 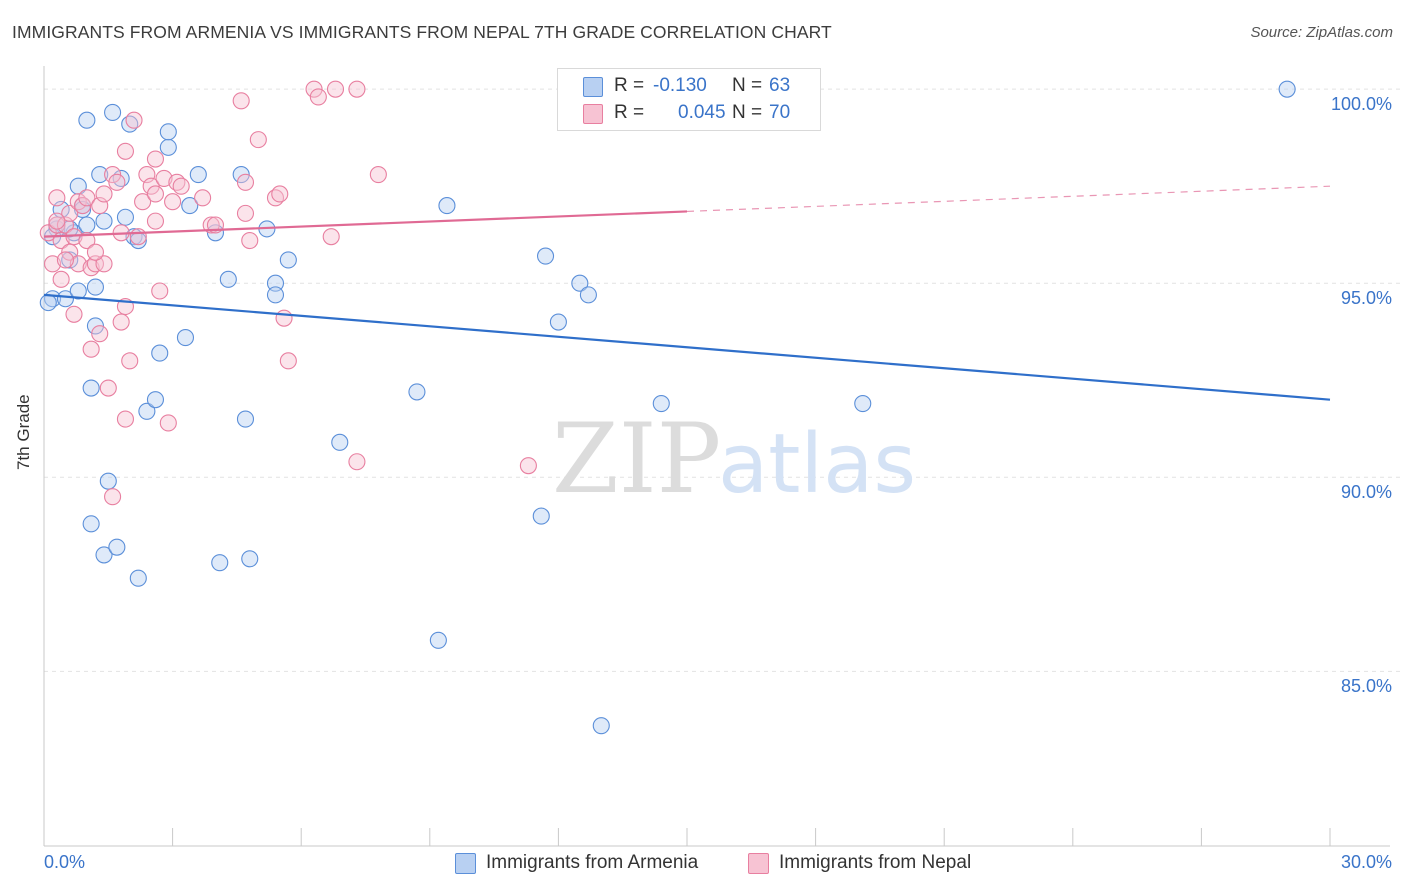 I want to click on y-axis-label: 7th Grade, so click(x=23, y=432).